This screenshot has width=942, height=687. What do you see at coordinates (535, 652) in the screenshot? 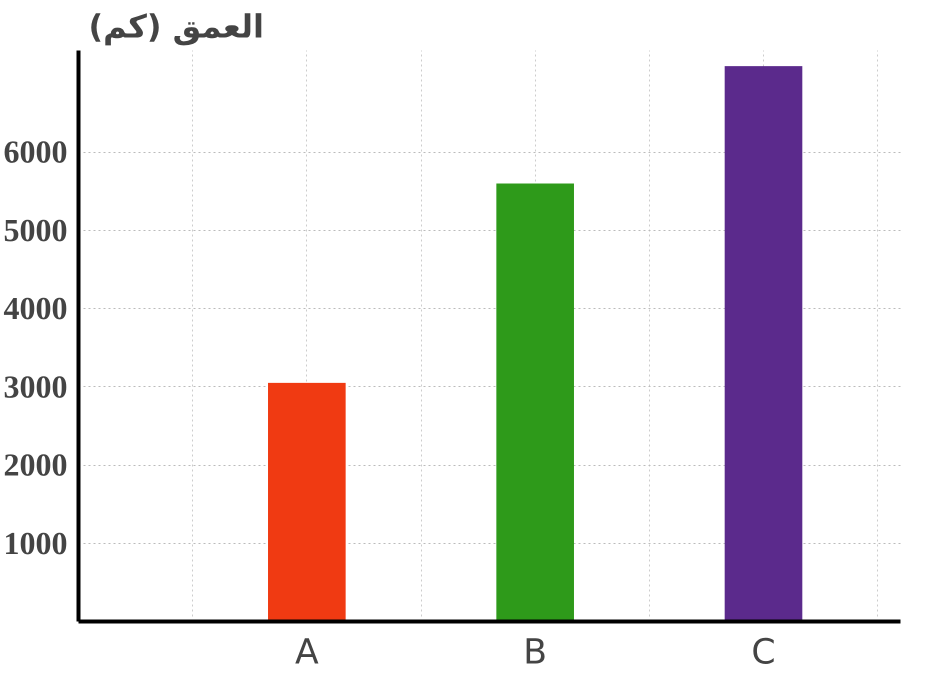
I see `x-tick-label: B` at bounding box center [535, 652].